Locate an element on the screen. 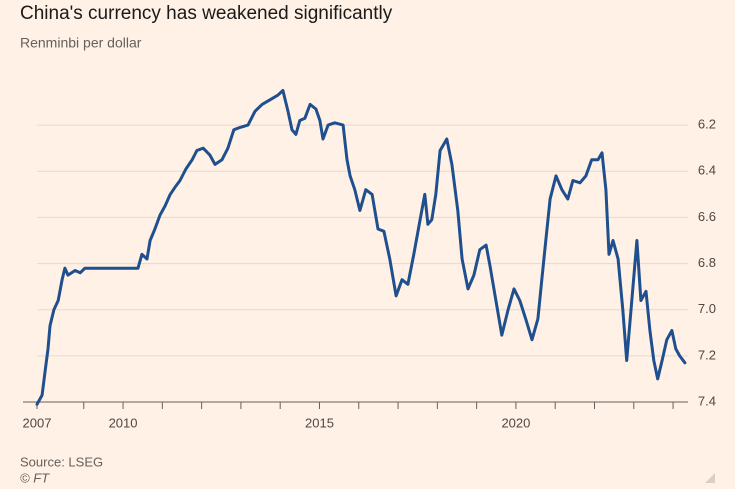 The height and width of the screenshot is (489, 735). y-tick-label: 6.2 is located at coordinates (707, 124).